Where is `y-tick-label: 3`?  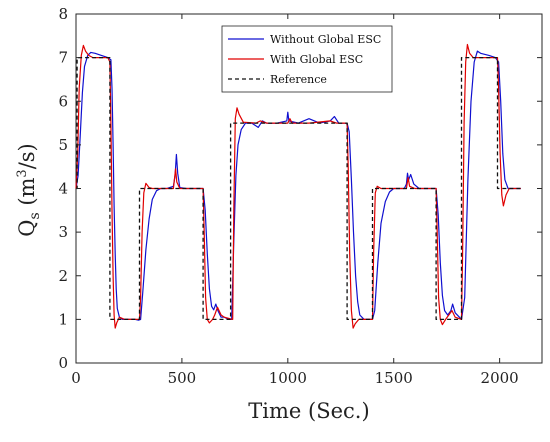
y-tick-label: 3 is located at coordinates (63, 232).